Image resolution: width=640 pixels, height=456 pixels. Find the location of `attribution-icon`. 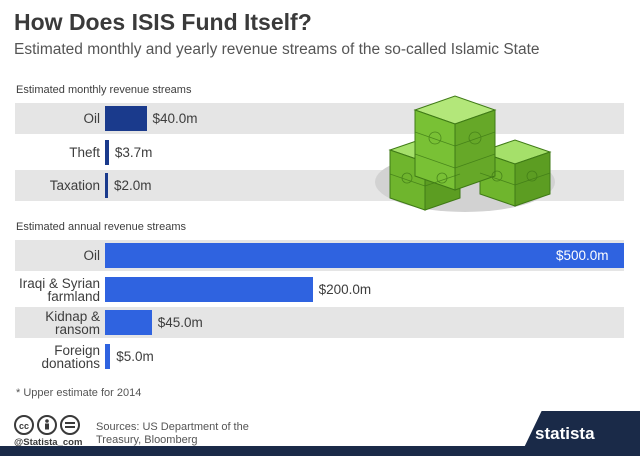

attribution-icon is located at coordinates (47, 425).